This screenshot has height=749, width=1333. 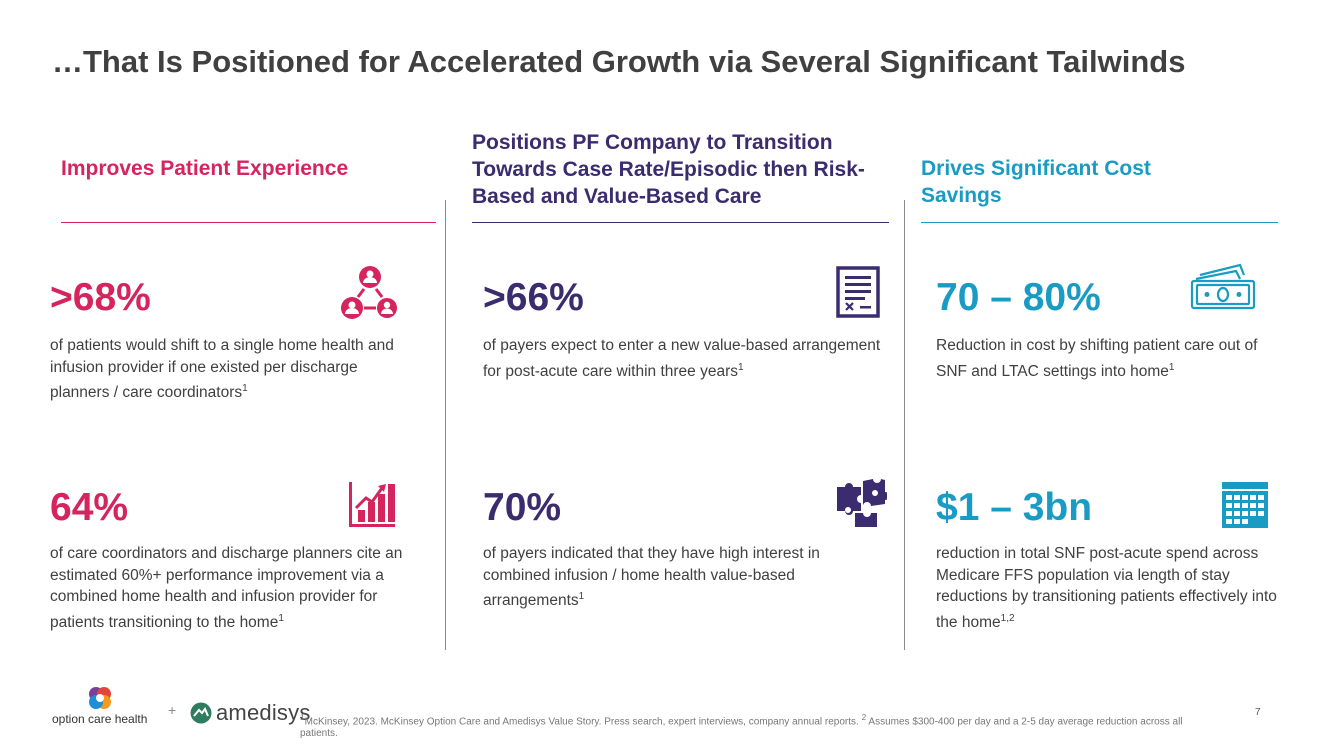 I want to click on stat-value: 64%, so click(x=89, y=507).